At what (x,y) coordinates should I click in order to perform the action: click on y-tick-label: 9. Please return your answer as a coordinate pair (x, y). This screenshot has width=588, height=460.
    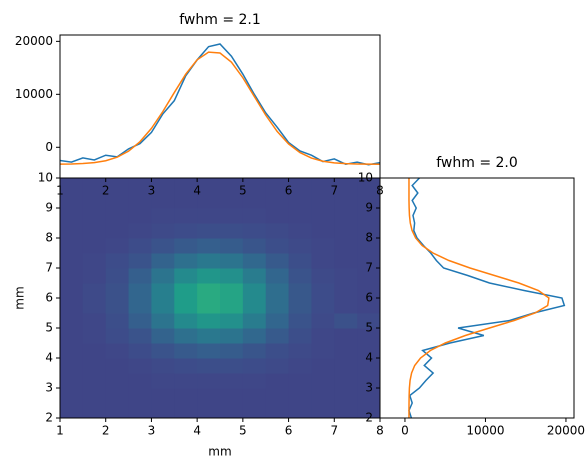
    Looking at the image, I should click on (369, 208).